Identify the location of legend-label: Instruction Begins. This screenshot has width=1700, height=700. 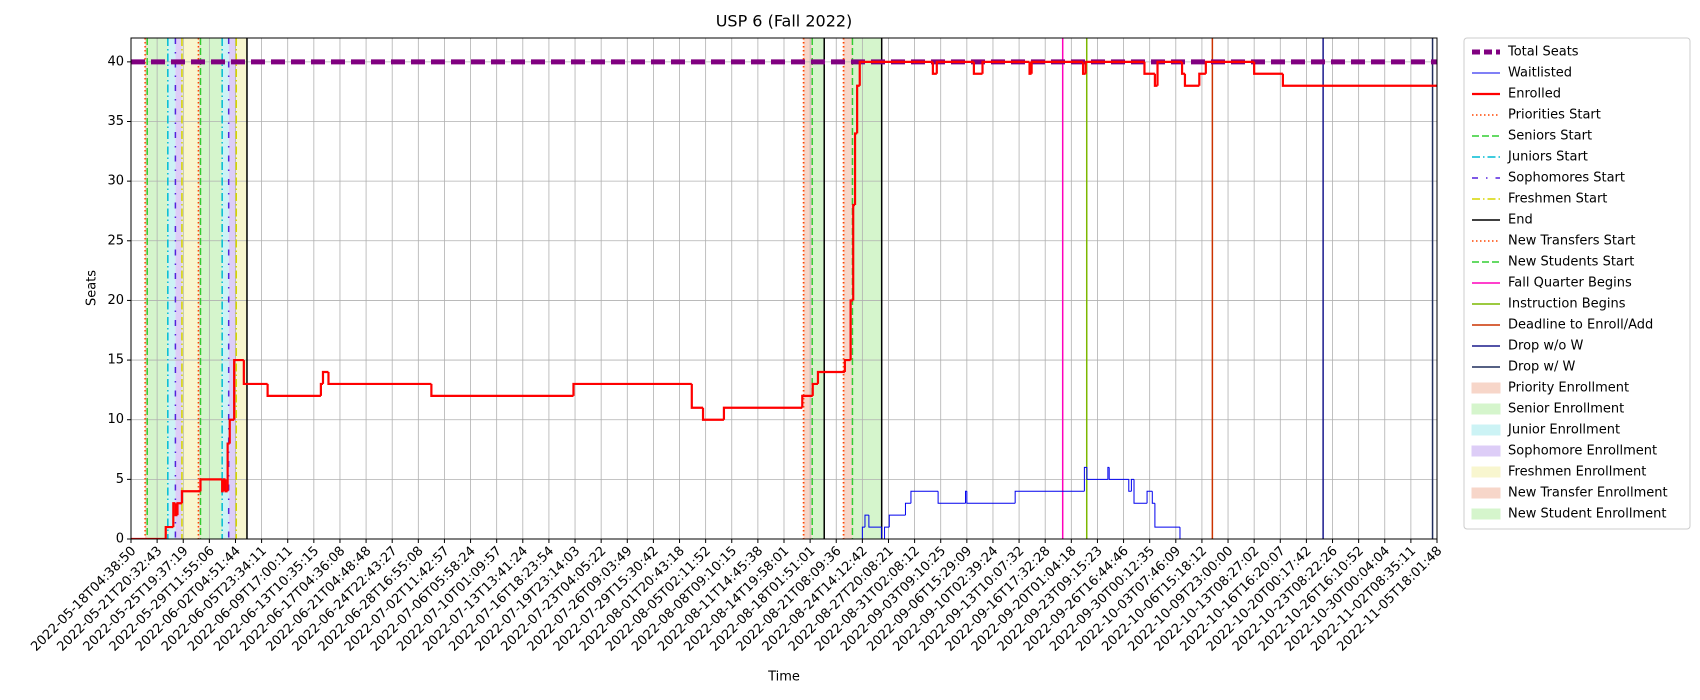
(1567, 304).